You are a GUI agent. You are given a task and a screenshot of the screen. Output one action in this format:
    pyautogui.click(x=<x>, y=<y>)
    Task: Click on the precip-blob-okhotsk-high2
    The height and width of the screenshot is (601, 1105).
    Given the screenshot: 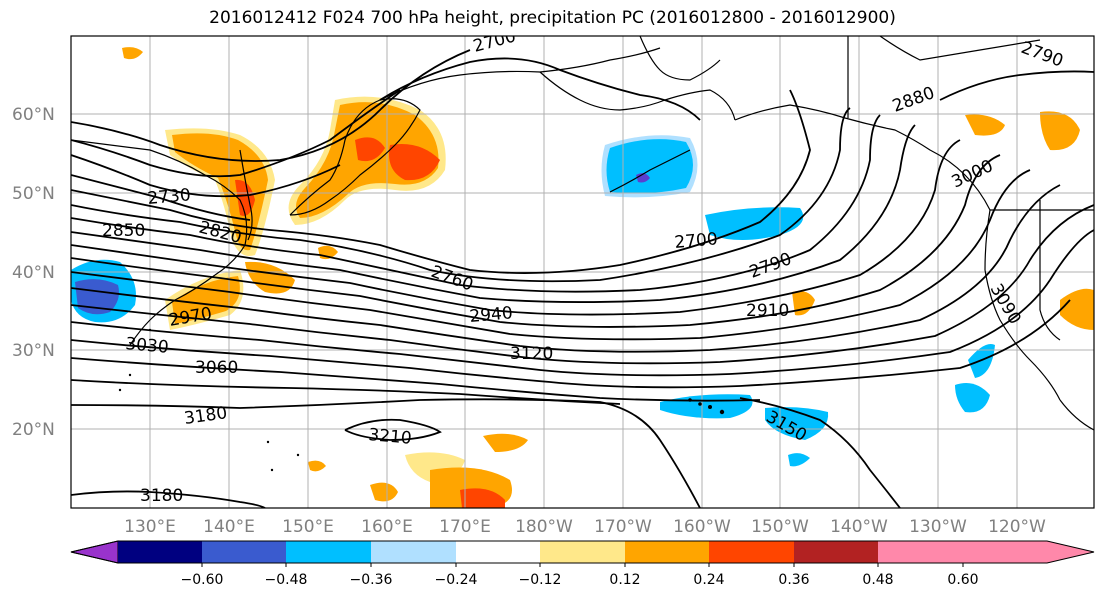 What is the action you would take?
    pyautogui.click(x=370, y=149)
    